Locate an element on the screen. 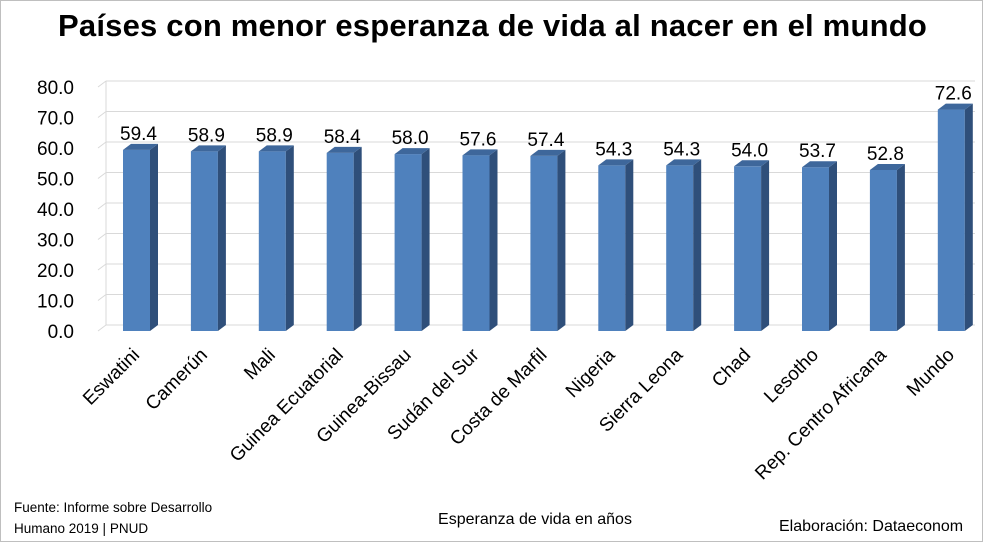 The image size is (985, 544). source-line-1: Fuente: Informe sobre Desarrollo is located at coordinates (113, 507).